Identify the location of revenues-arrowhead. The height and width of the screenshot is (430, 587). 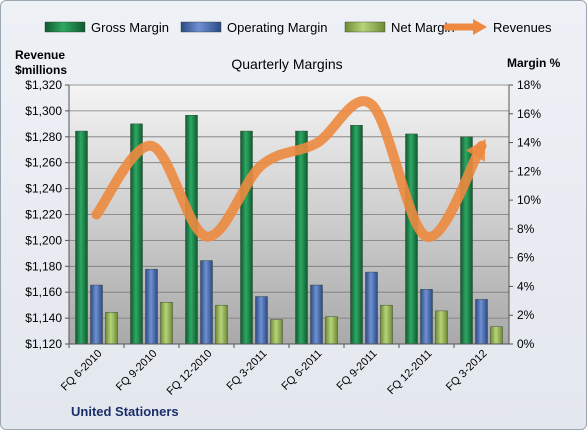
(475, 150).